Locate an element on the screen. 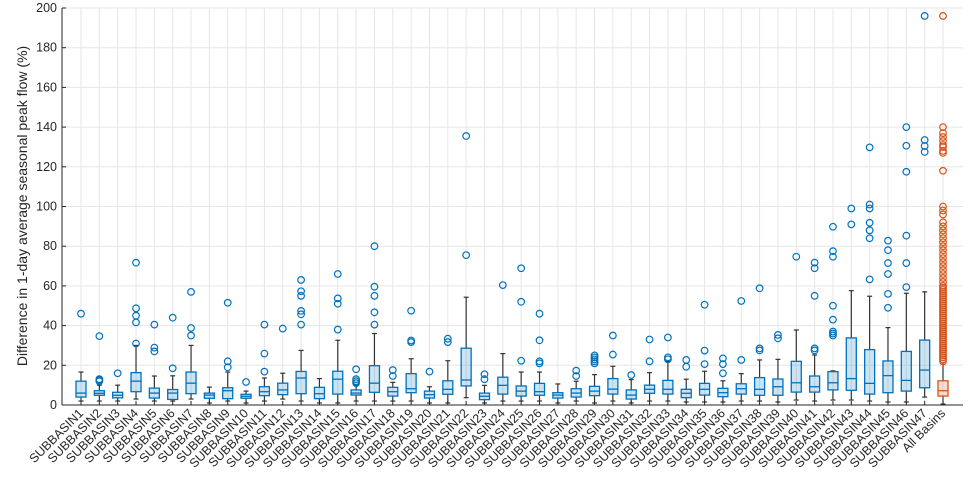 This screenshot has height=490, width=975. box-subbasin11 is located at coordinates (264, 361).